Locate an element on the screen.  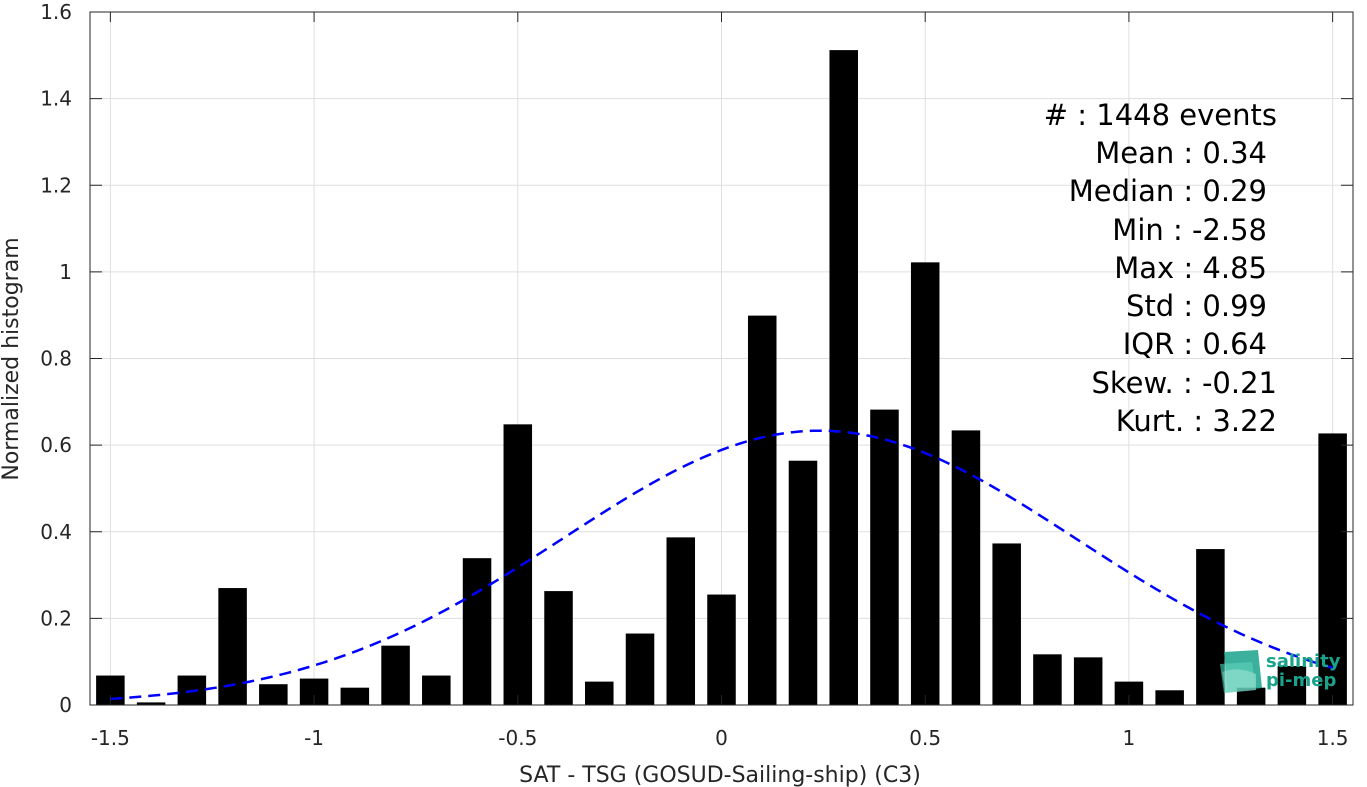
y-tick-label: 1.4 is located at coordinates (56, 99).